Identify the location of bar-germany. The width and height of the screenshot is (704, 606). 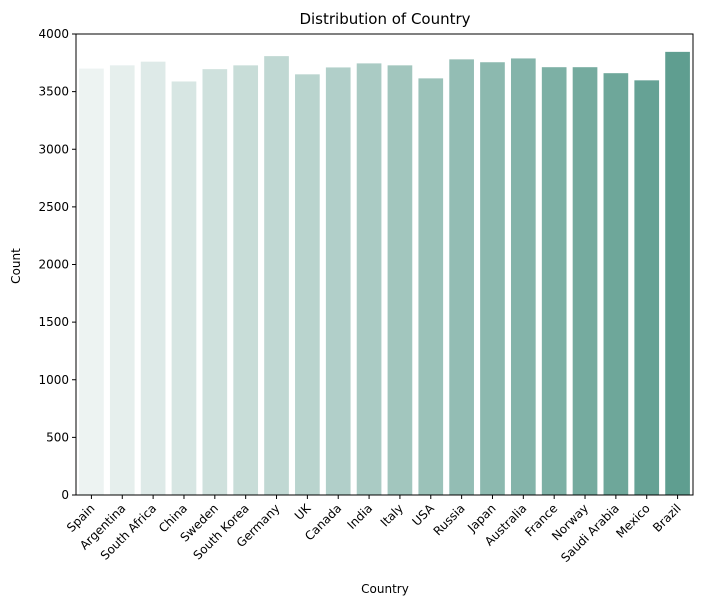
(276, 276).